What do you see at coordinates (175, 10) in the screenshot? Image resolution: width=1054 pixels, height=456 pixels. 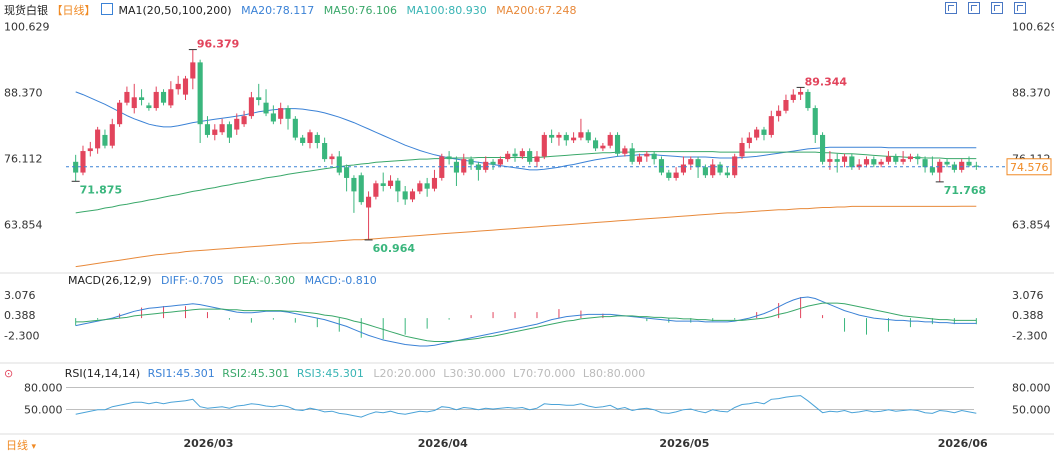 I see `ma-label: MA1(20,50,100,200)` at bounding box center [175, 10].